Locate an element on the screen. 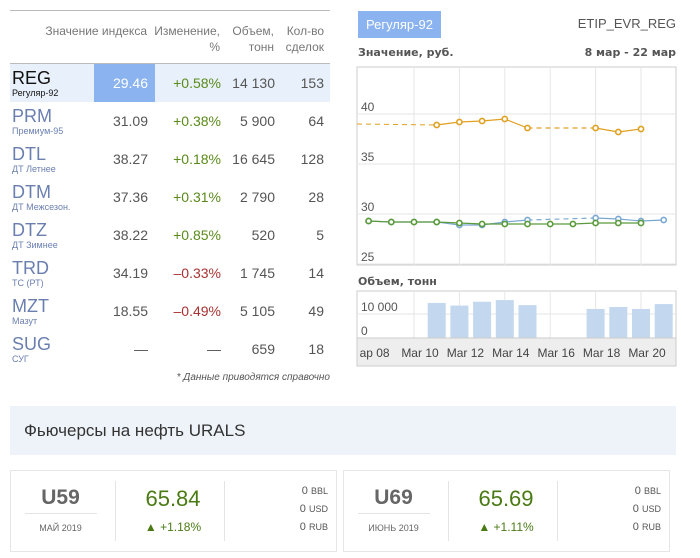  header-volume: Объем, тонн is located at coordinates (253, 39).